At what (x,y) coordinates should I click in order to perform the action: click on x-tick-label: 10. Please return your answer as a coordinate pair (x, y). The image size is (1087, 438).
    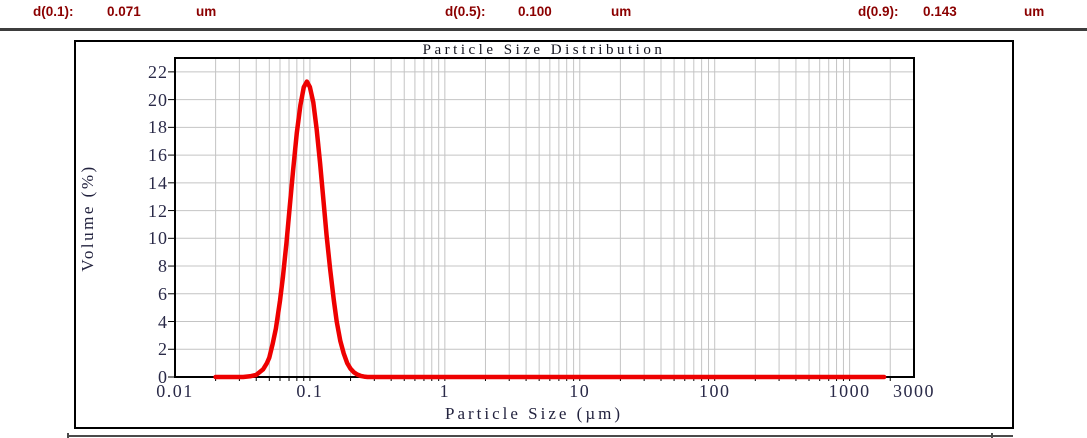
    Looking at the image, I should click on (580, 391).